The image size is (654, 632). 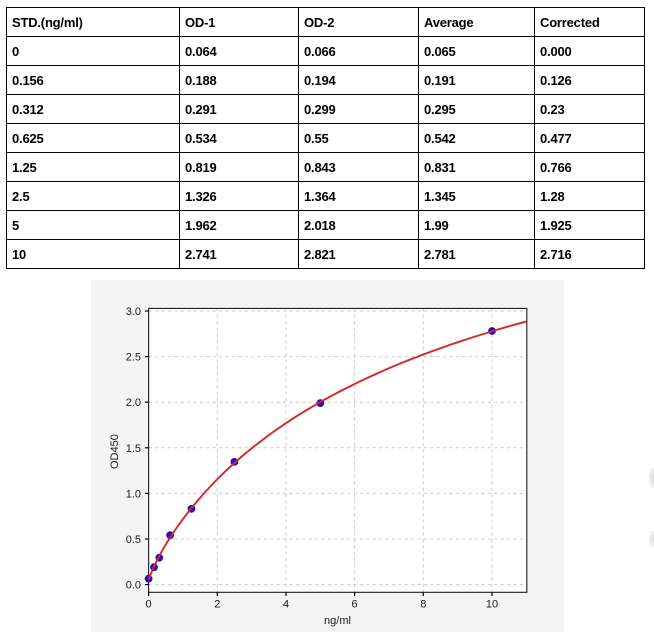 What do you see at coordinates (115, 451) in the screenshot?
I see `svg-text: OD450` at bounding box center [115, 451].